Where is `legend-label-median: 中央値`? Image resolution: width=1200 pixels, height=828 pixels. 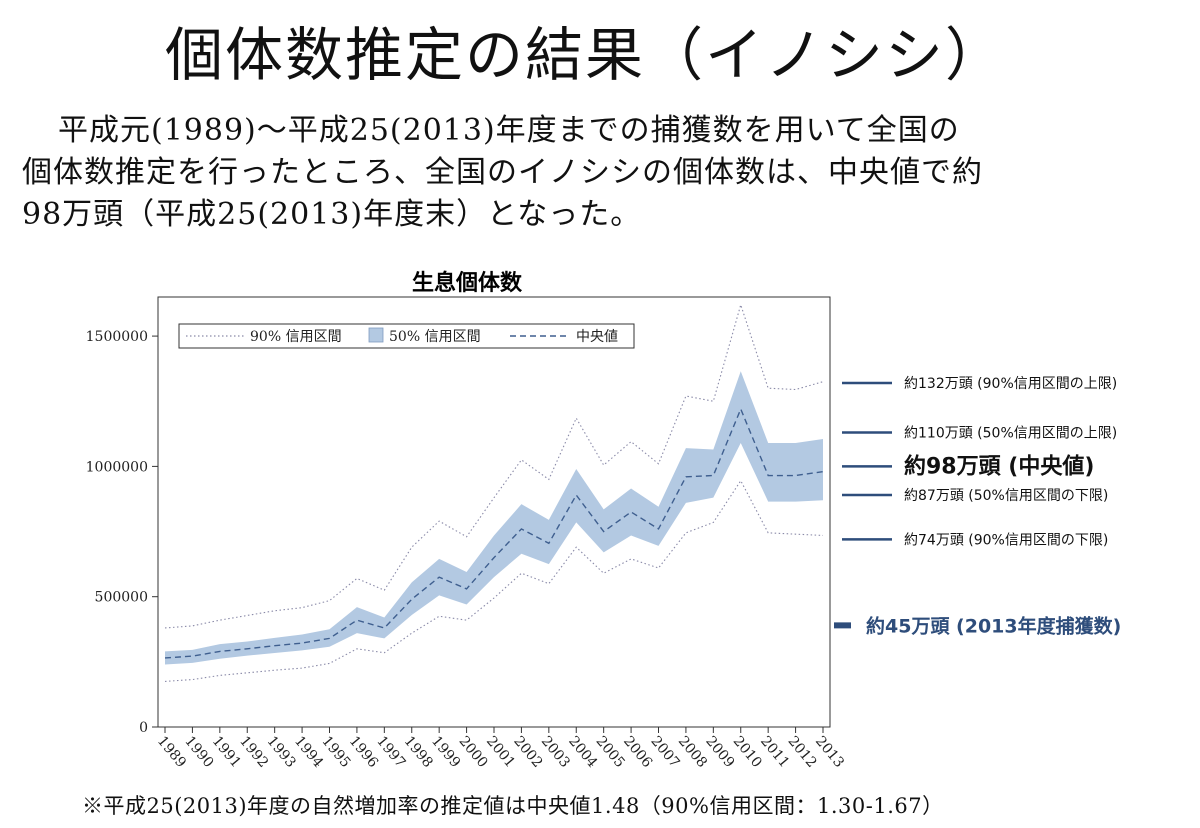
legend-label-median: 中央値 is located at coordinates (597, 337).